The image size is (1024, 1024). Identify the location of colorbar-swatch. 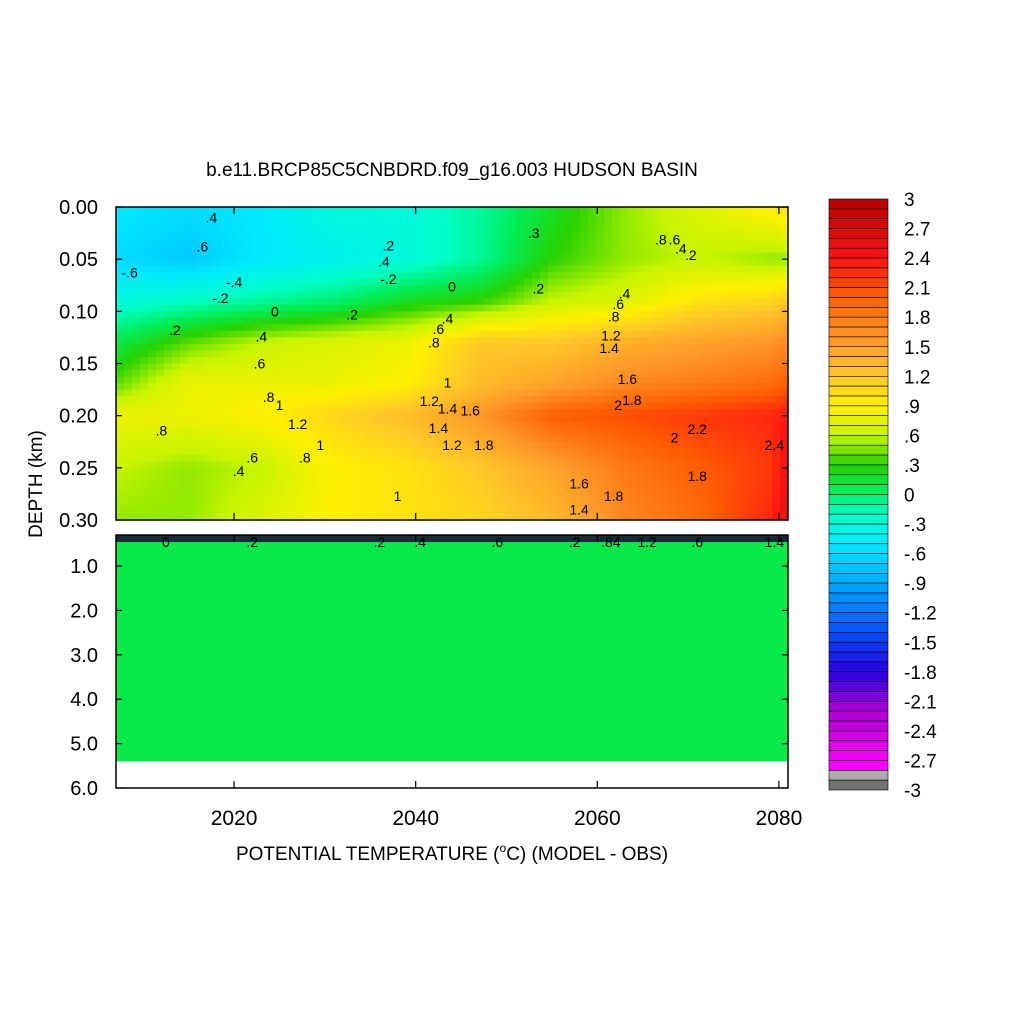
(858, 755).